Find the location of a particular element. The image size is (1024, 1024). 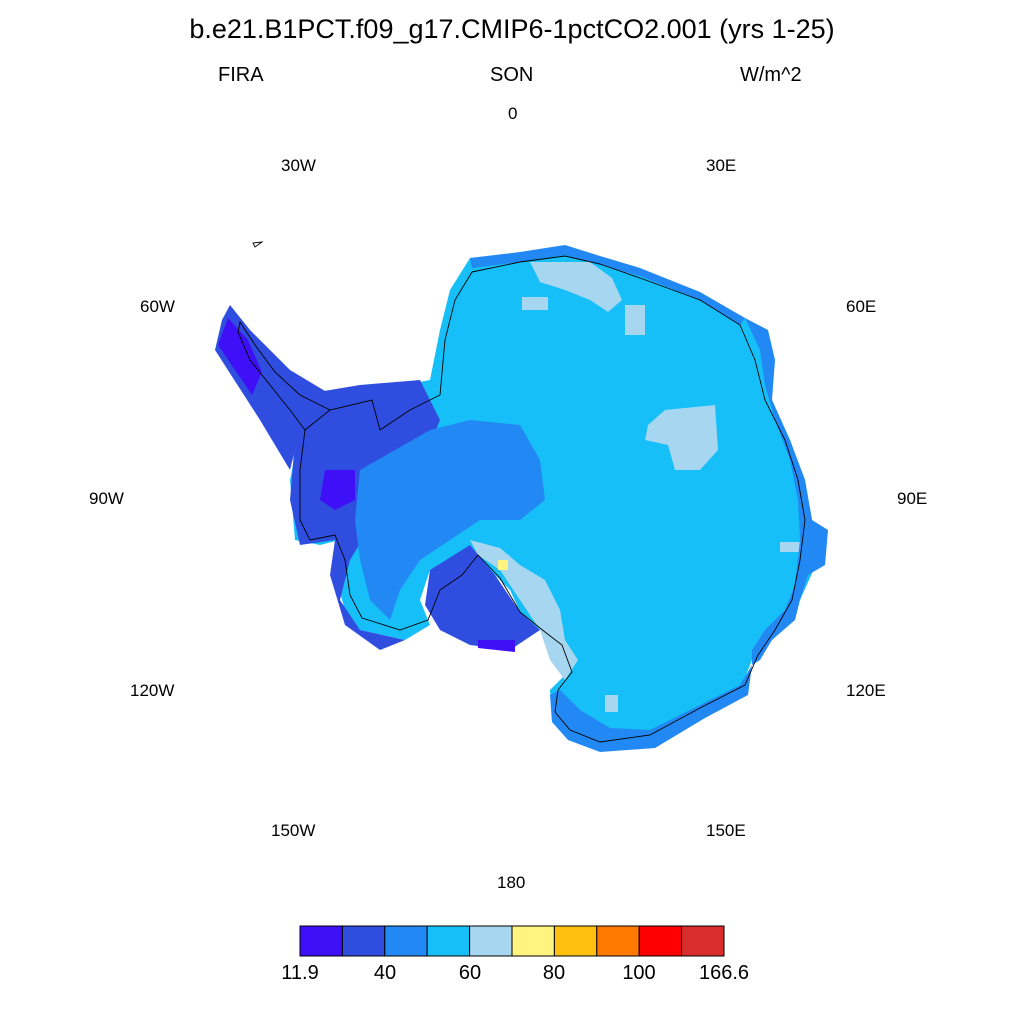

lon-label-120w: 120W is located at coordinates (152, 690).